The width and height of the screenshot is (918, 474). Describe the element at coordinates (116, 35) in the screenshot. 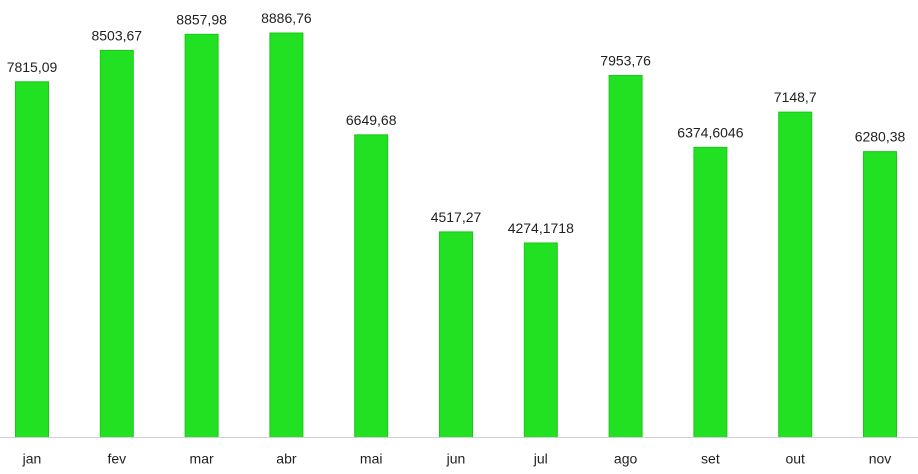

I see `data-label-fev: 8503,67` at that location.